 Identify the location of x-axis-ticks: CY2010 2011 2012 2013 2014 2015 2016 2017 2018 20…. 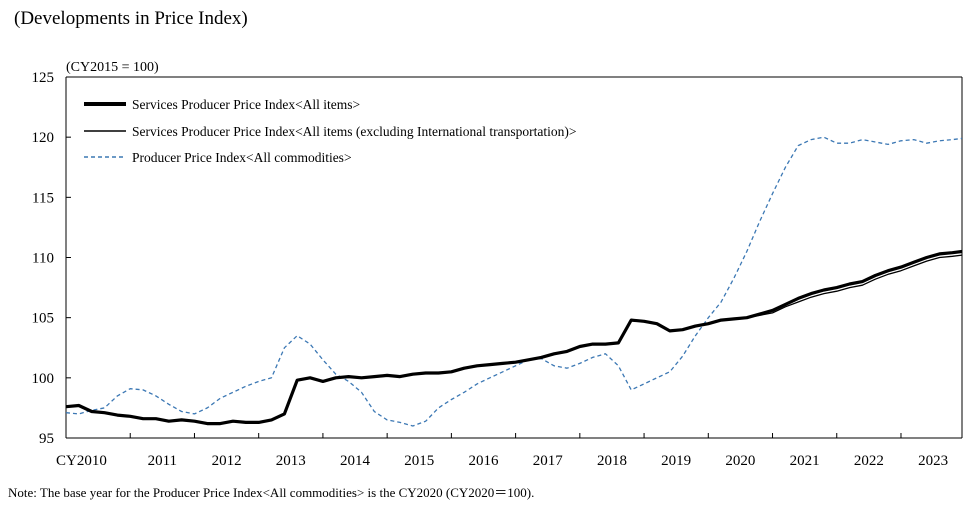
(502, 451).